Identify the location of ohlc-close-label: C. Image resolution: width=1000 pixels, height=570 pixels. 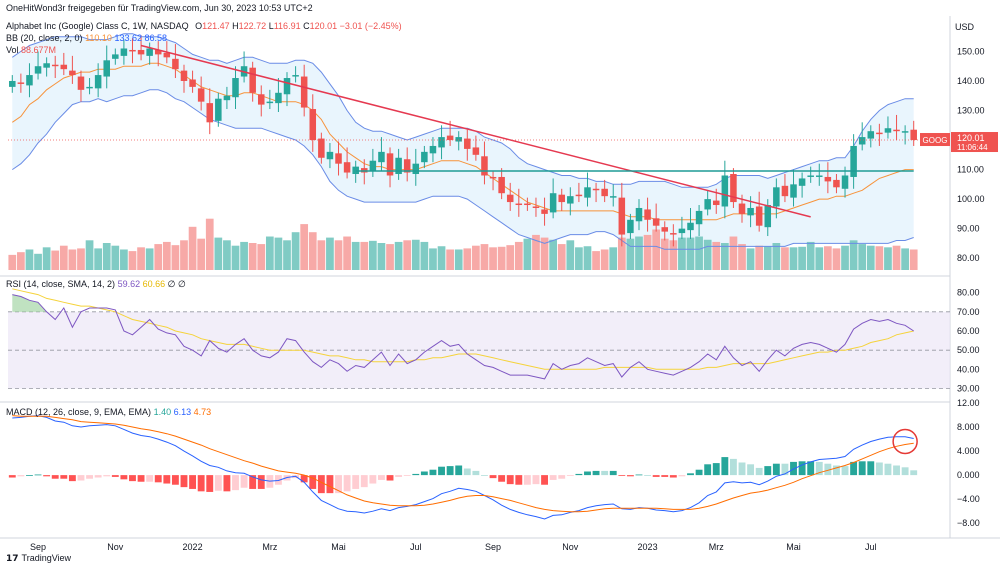
(306, 26).